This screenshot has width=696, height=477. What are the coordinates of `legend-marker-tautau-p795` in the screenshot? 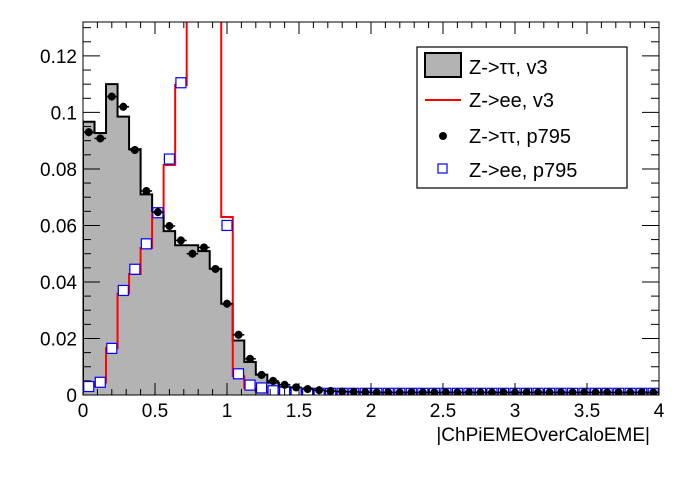 It's located at (443, 136).